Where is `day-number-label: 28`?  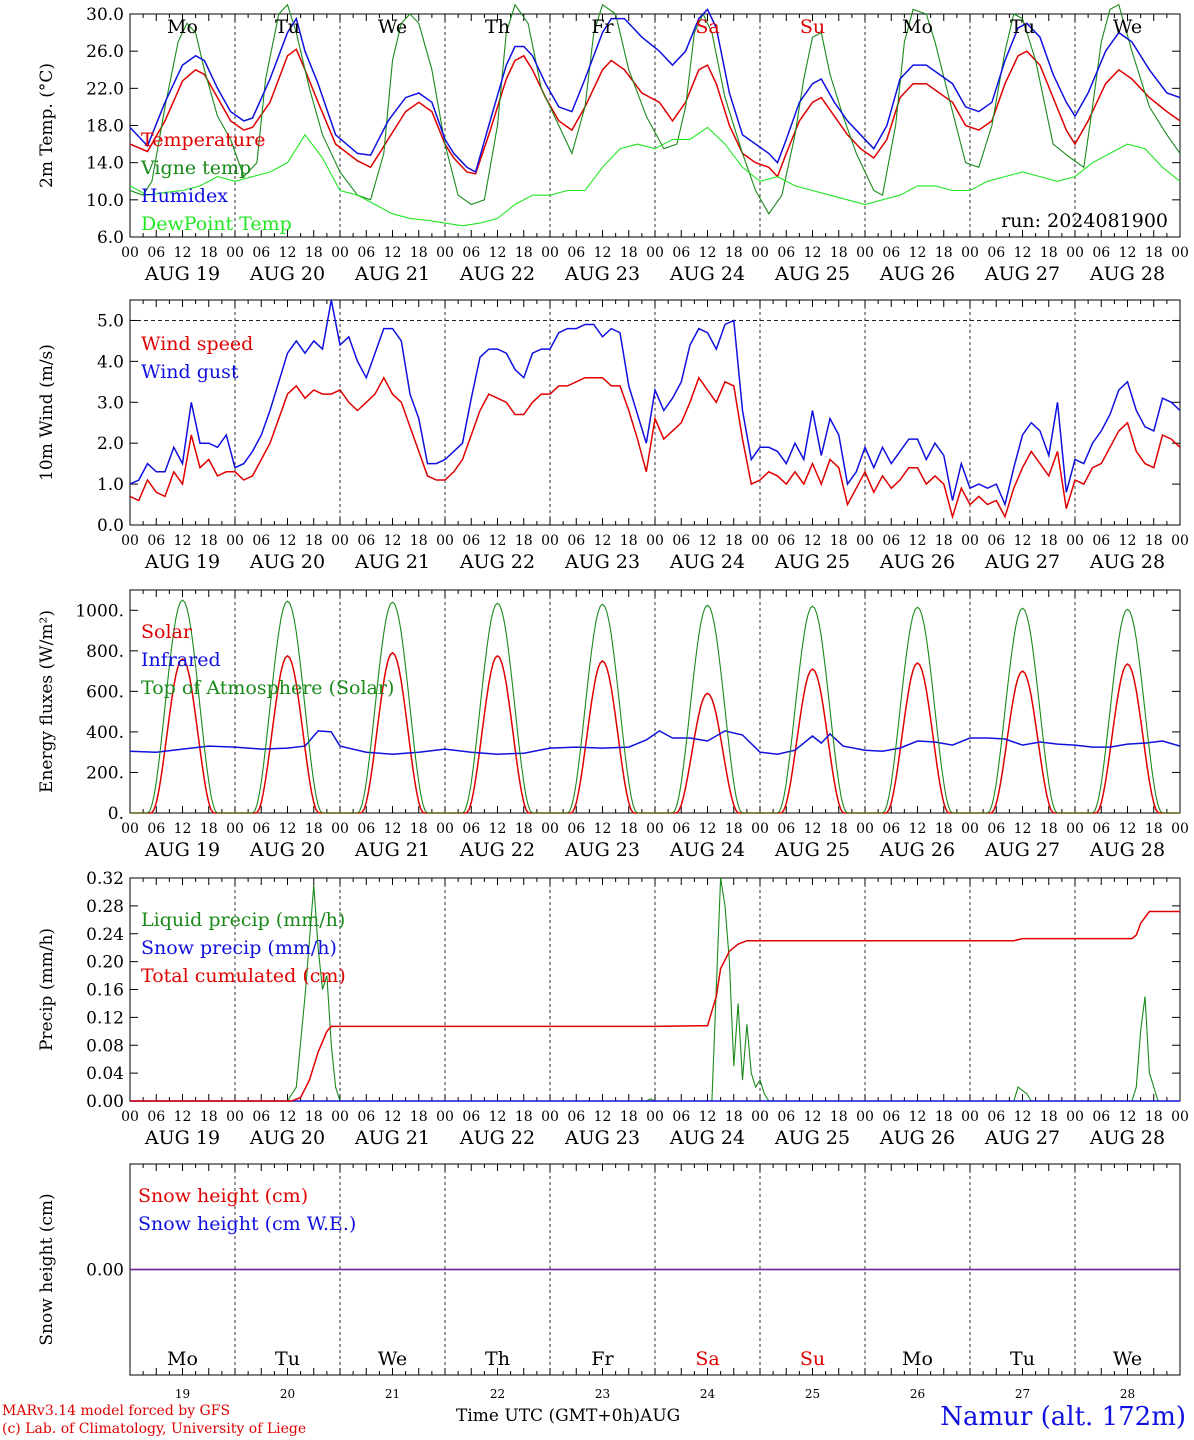 day-number-label: 28 is located at coordinates (1127, 1394).